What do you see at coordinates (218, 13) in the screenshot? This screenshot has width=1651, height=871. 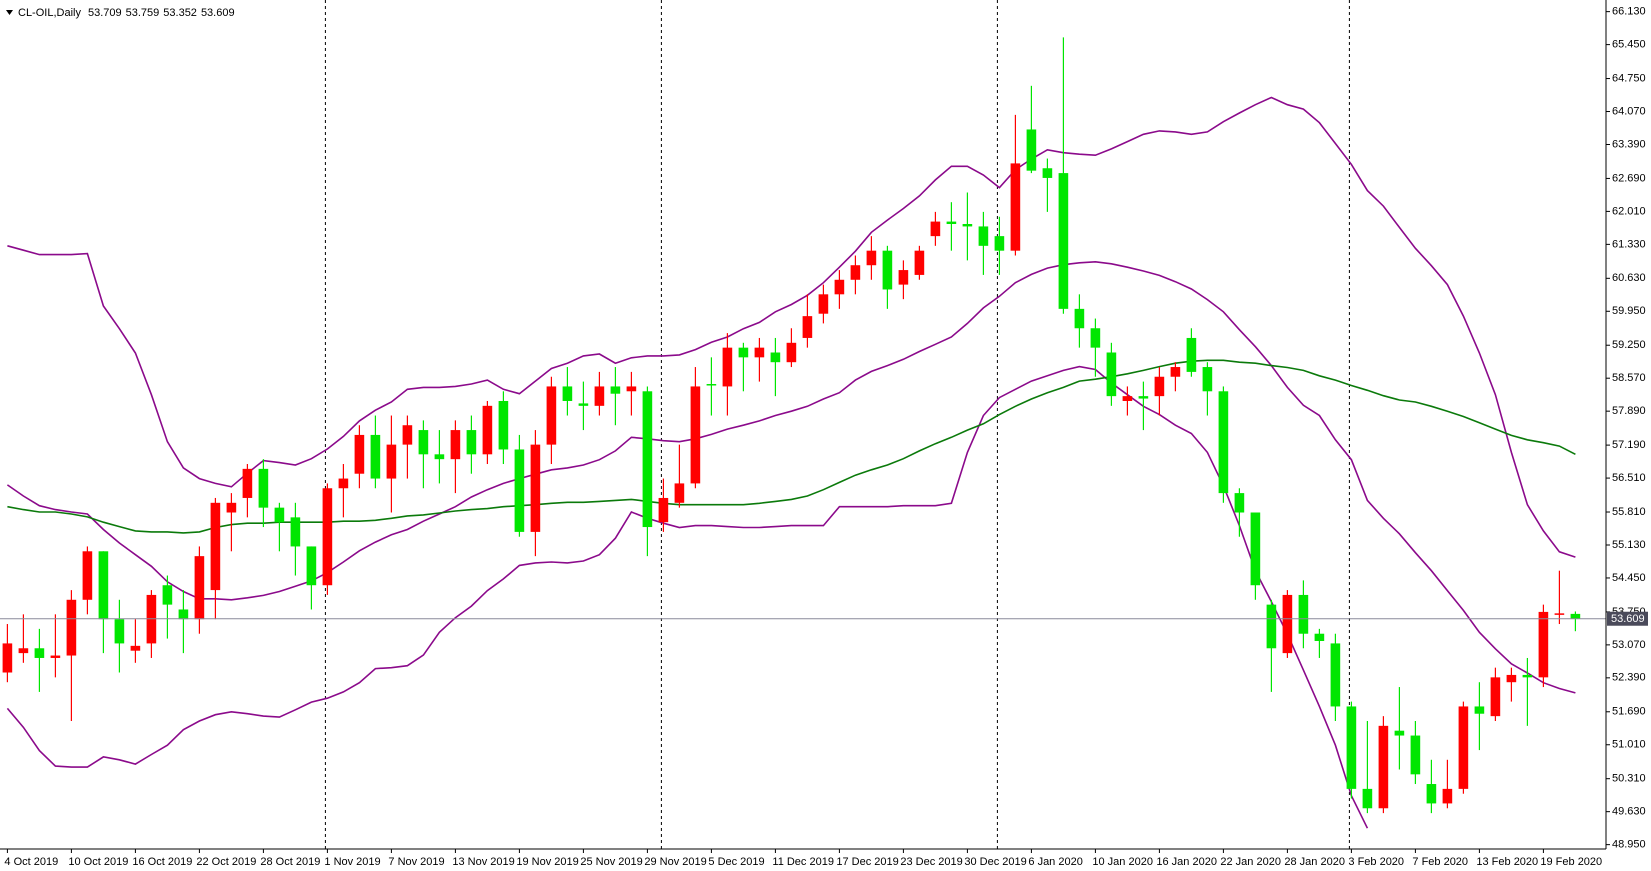 I see `header-close: 53.609` at bounding box center [218, 13].